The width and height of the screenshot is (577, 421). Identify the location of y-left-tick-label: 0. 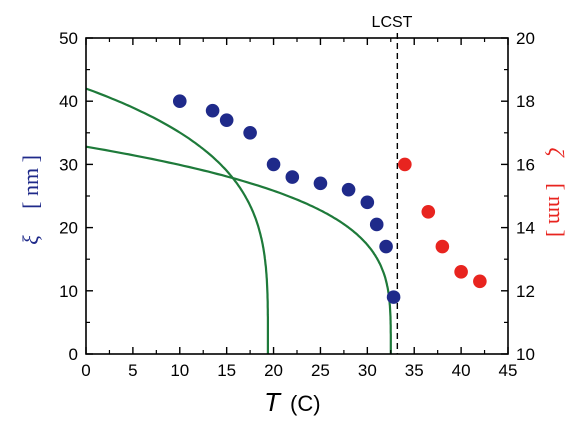
(73, 354).